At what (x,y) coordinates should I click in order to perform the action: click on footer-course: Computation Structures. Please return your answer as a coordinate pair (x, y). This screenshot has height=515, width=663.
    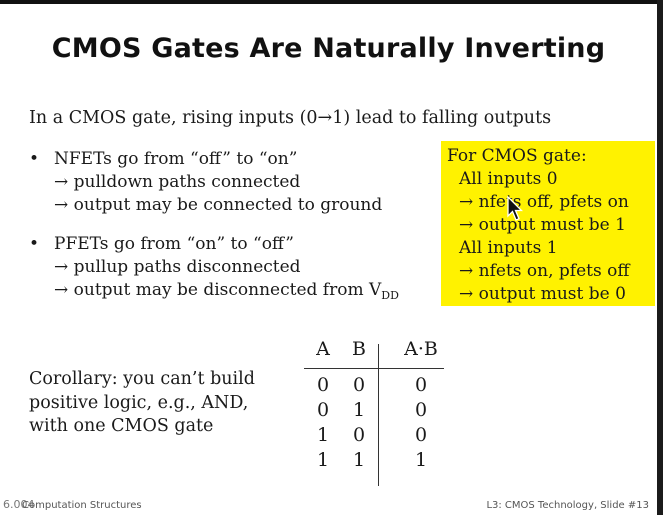
    Looking at the image, I should click on (82, 505).